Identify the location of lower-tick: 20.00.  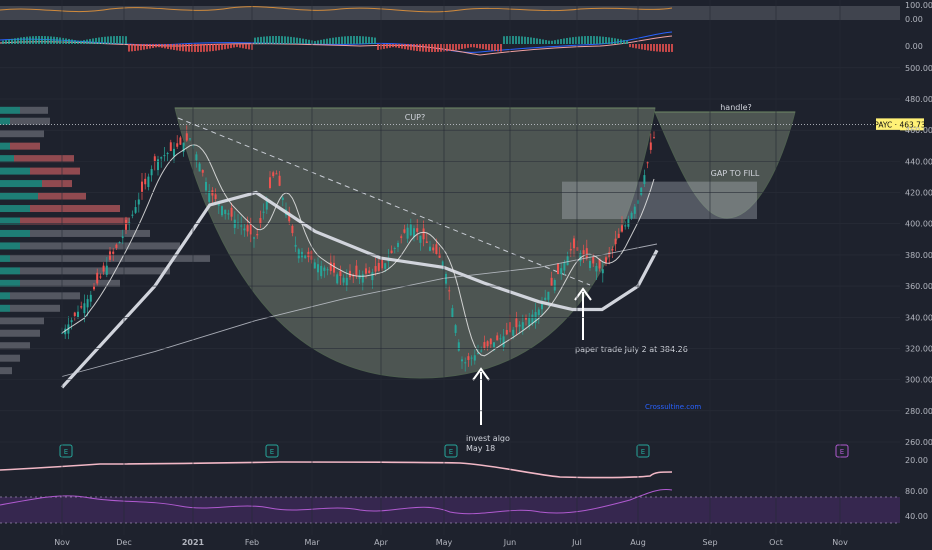
(916, 460).